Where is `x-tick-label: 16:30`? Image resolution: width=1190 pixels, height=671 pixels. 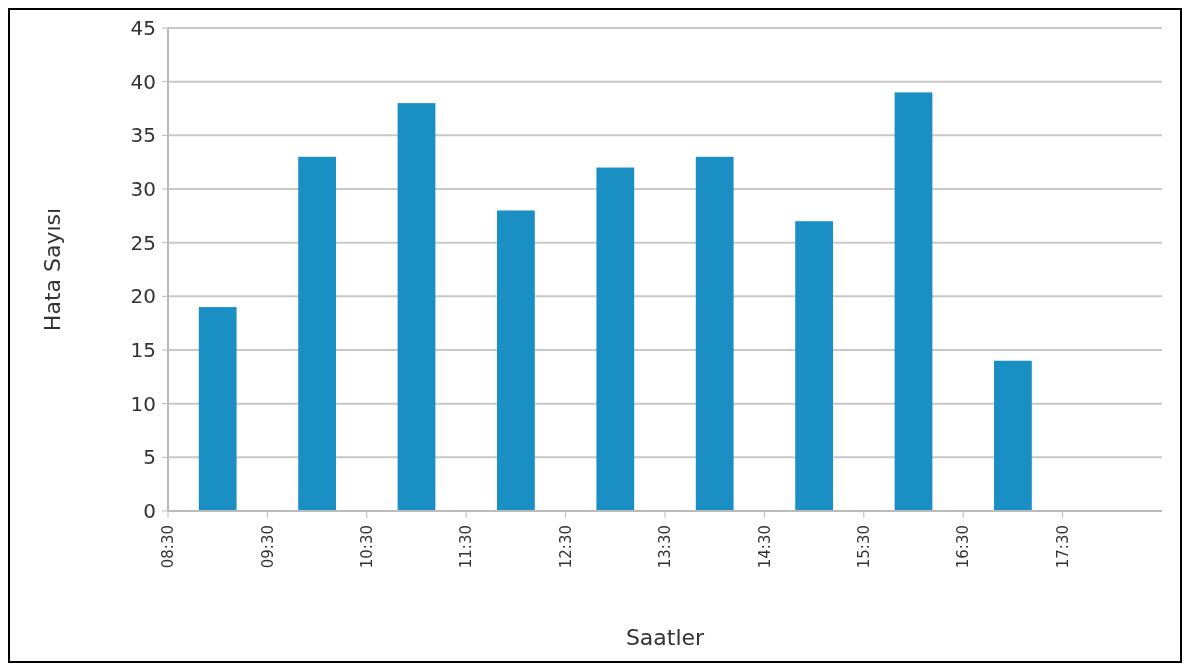
x-tick-label: 16:30 is located at coordinates (963, 547).